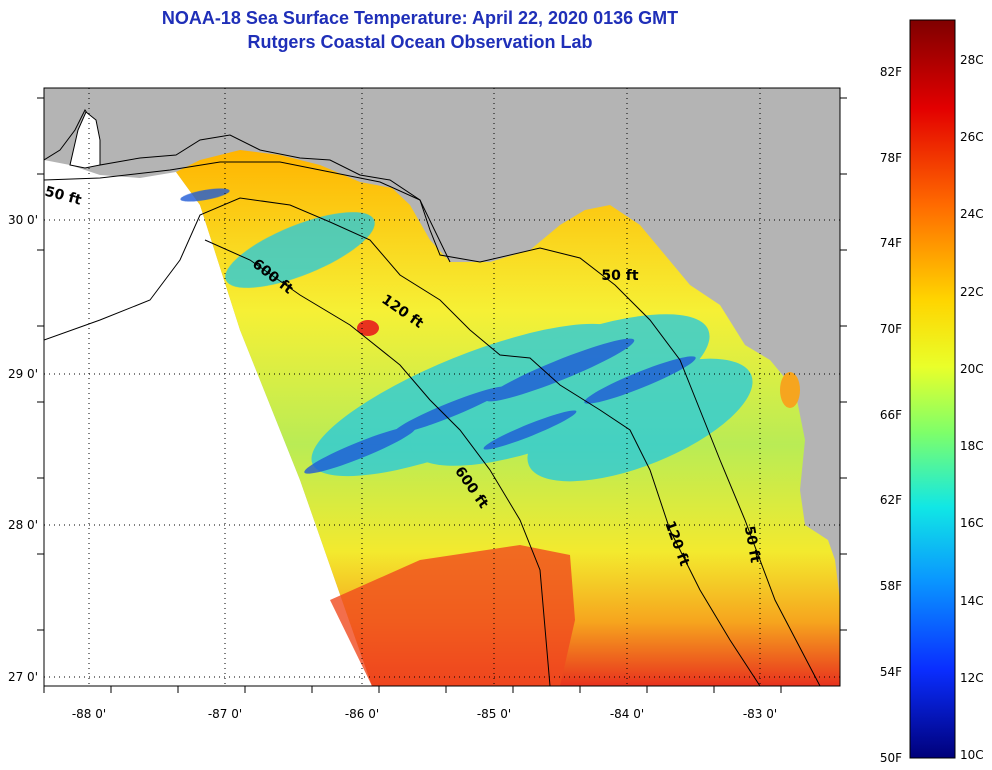 The width and height of the screenshot is (992, 770). I want to click on lat-tick-label: 27 0', so click(23, 677).